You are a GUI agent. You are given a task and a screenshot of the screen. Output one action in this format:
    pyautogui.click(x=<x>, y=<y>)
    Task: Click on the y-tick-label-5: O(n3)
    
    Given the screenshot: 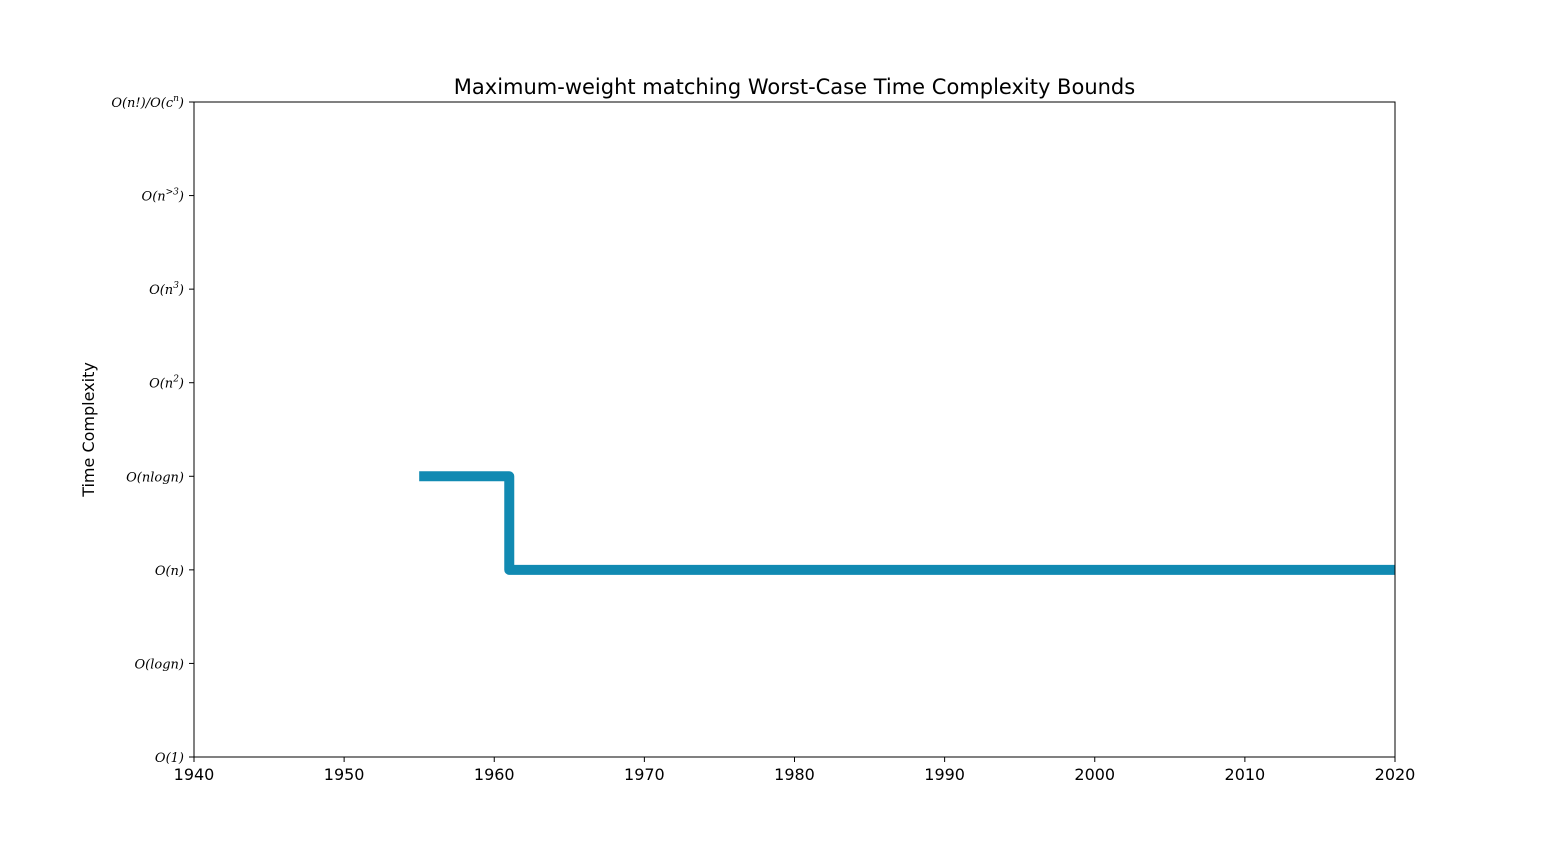 What is the action you would take?
    pyautogui.click(x=166, y=289)
    